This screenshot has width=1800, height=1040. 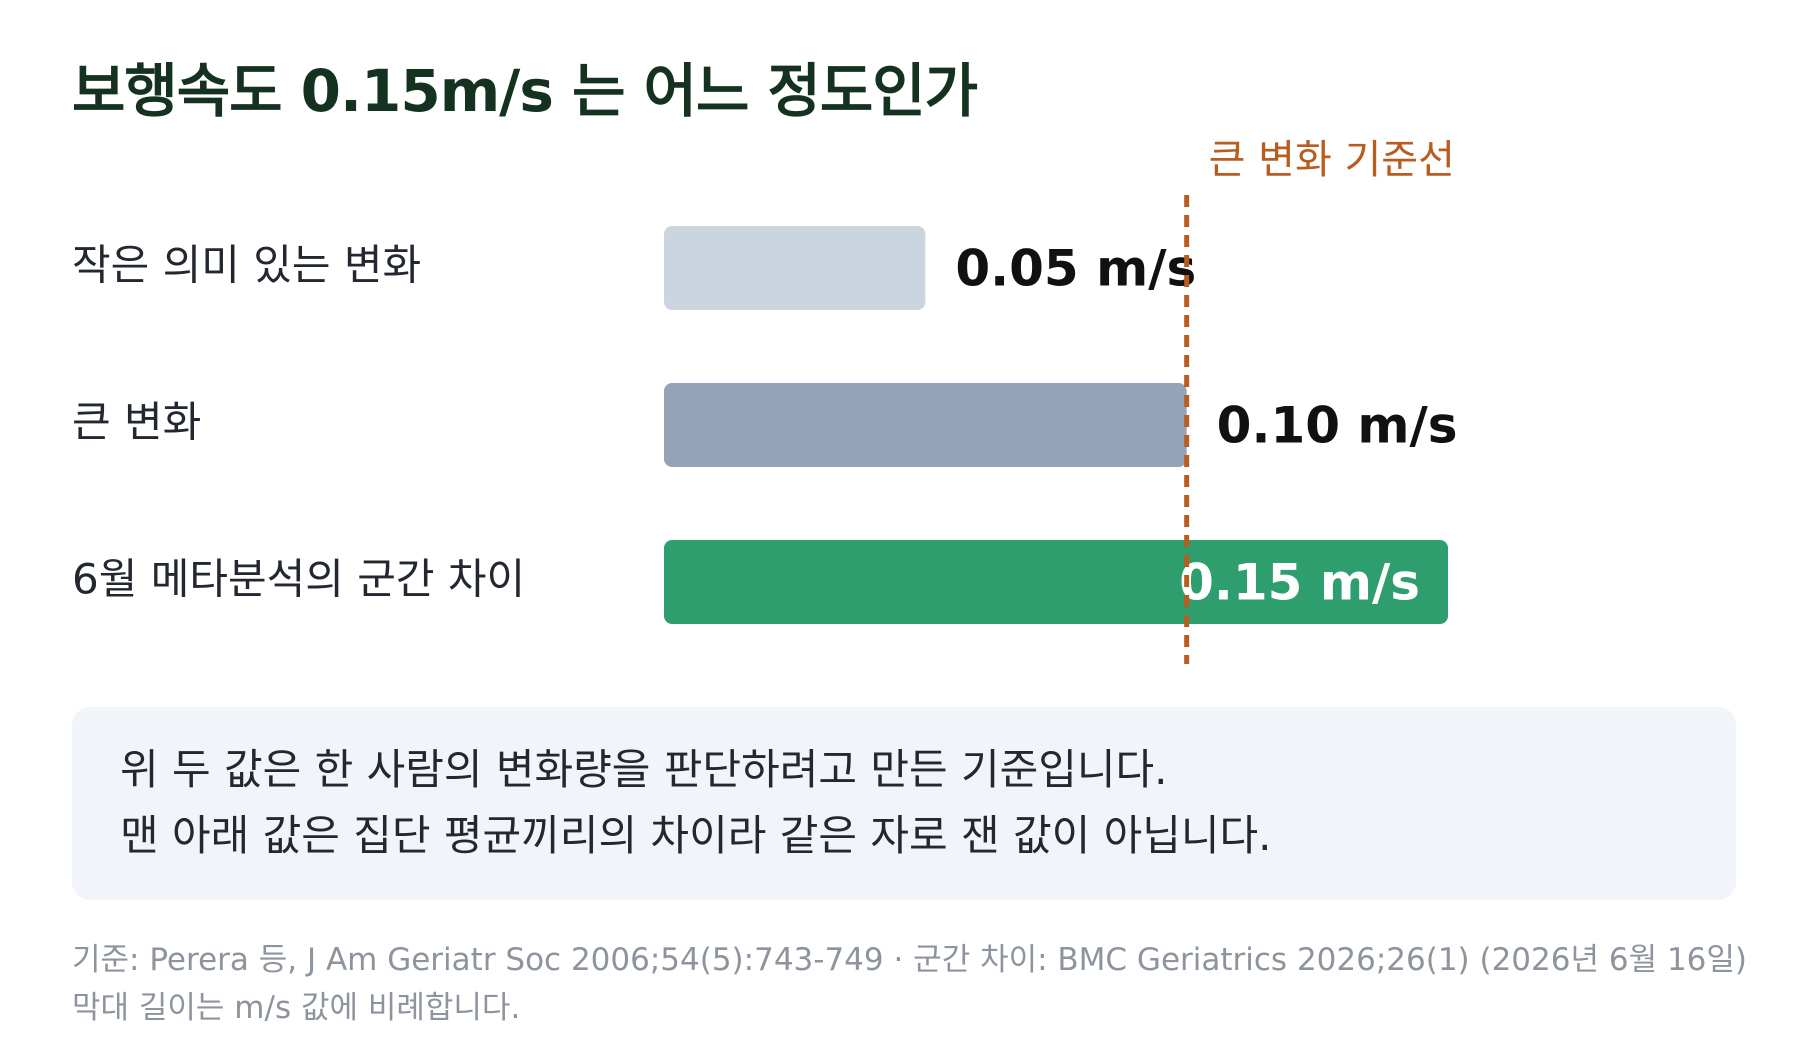 I want to click on value-label: 0.05 m/s, so click(x=1075, y=269).